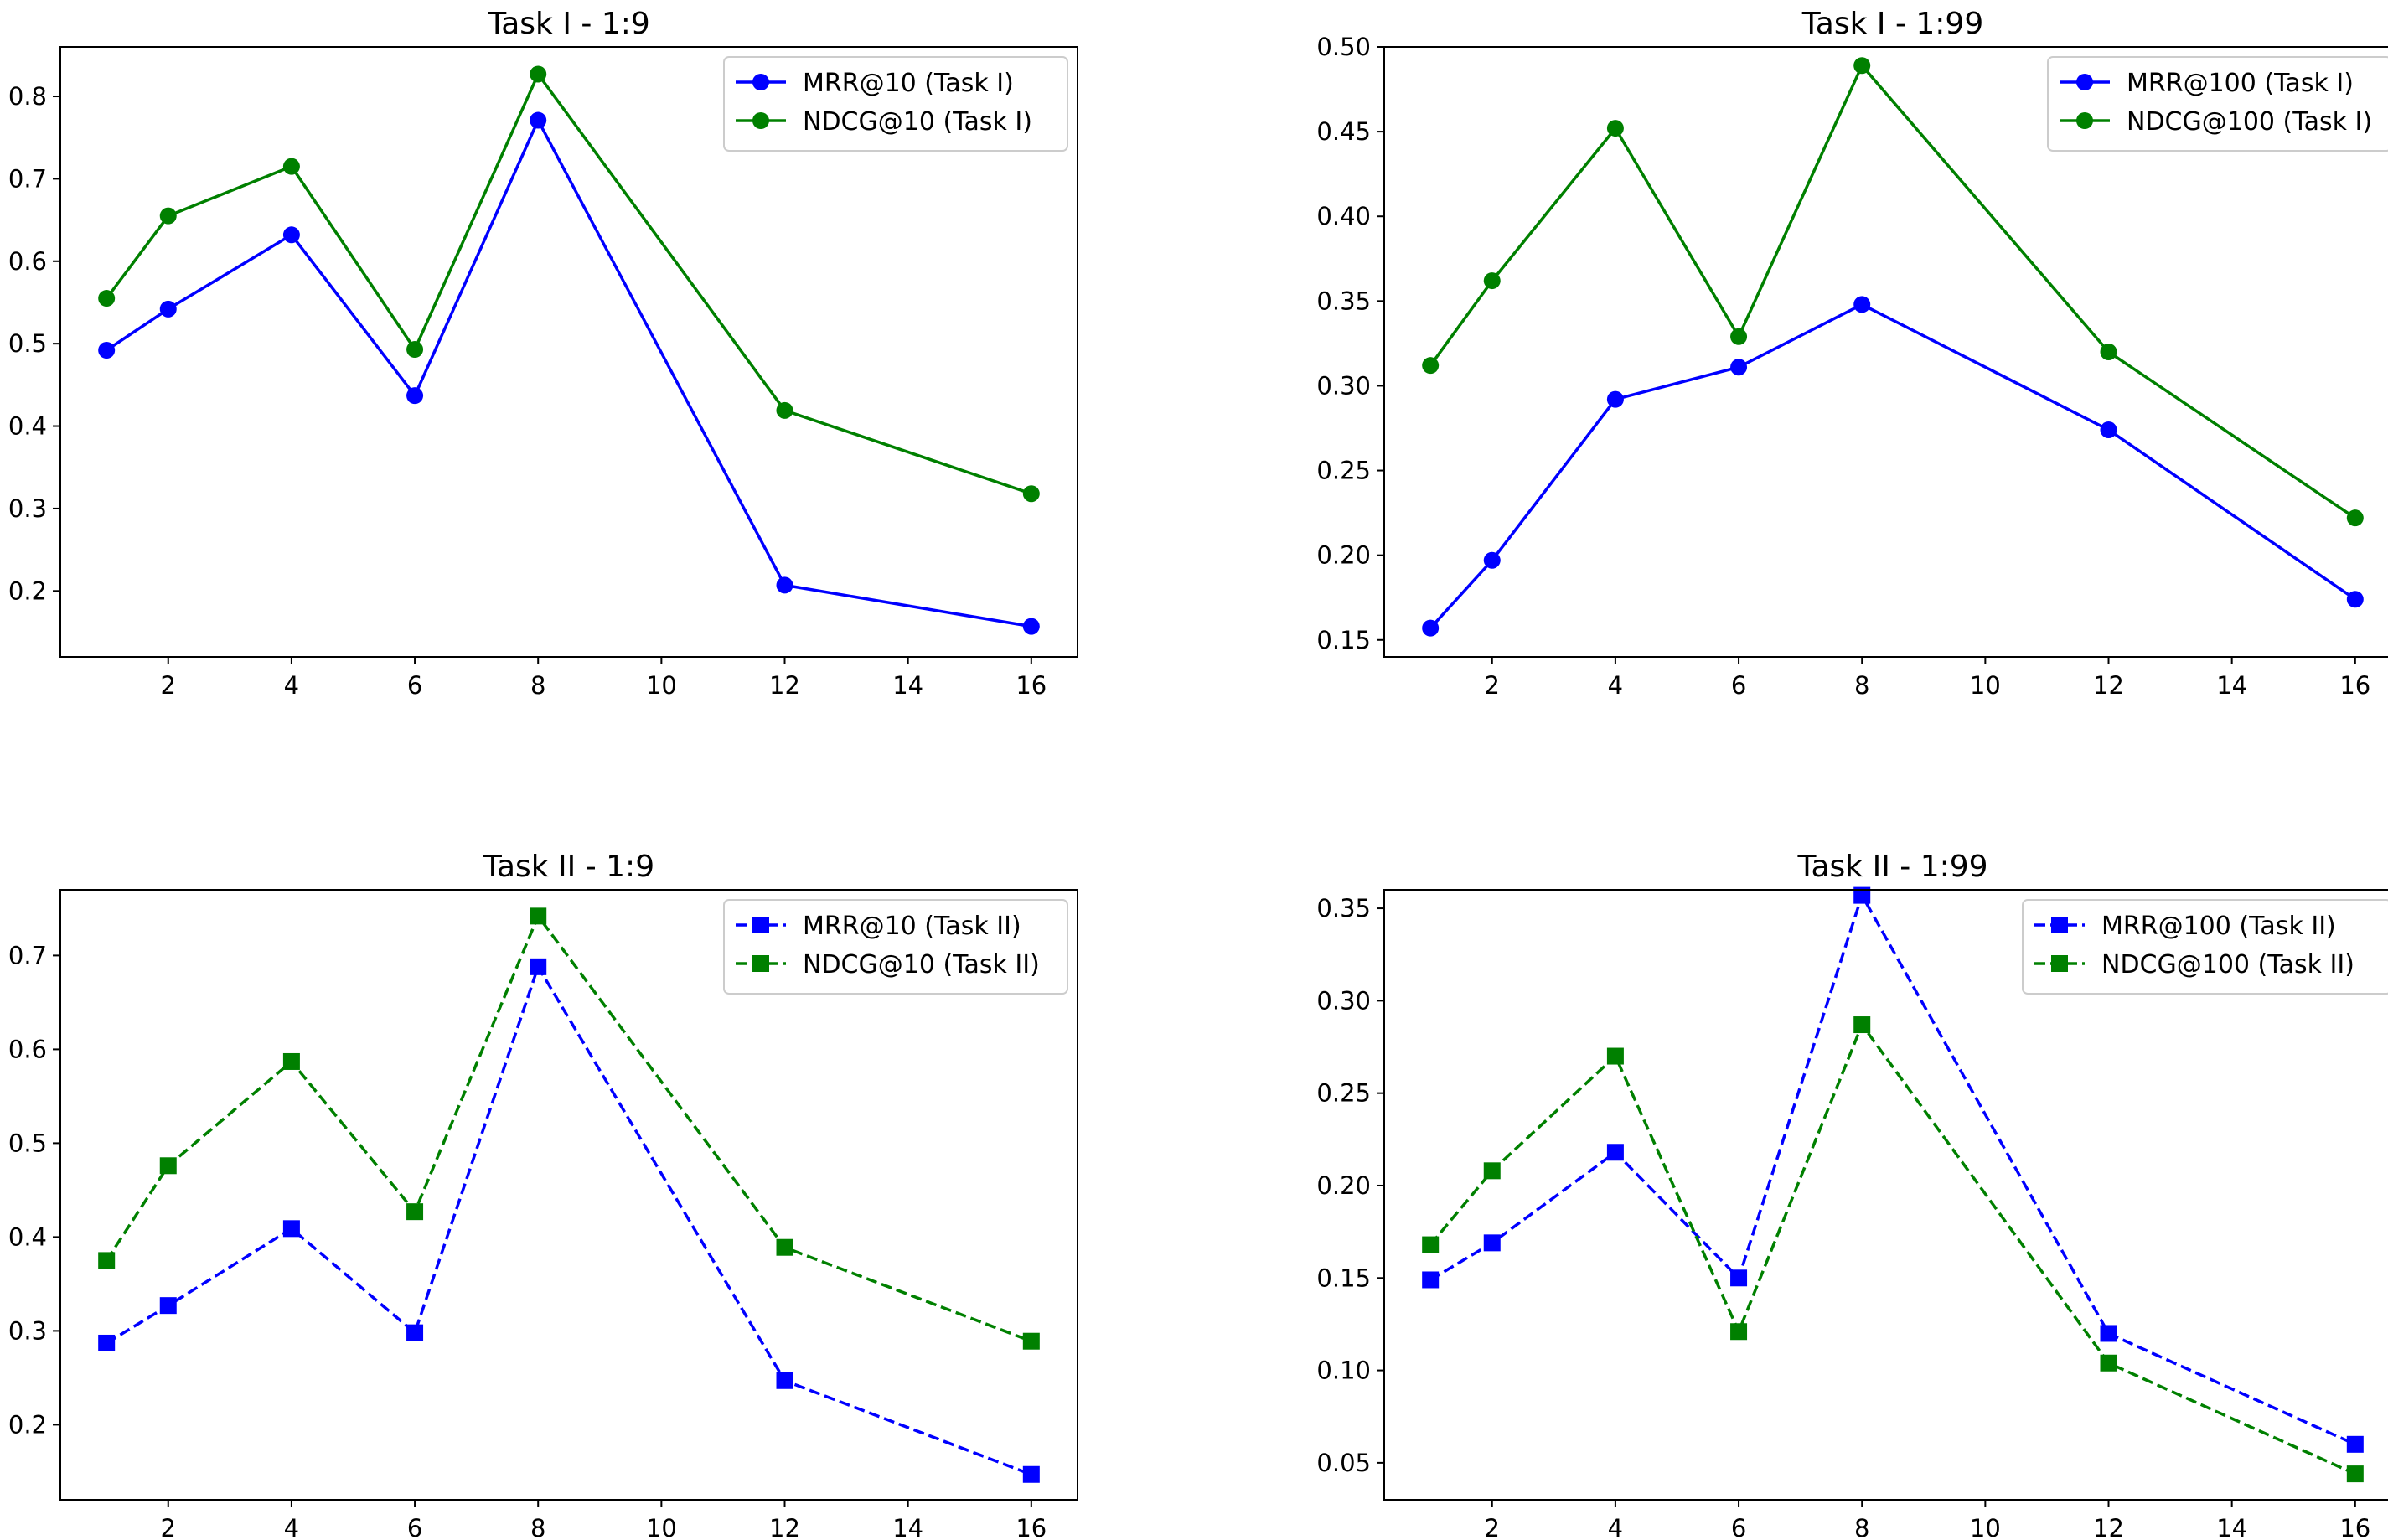 The height and width of the screenshot is (1540, 2388). Describe the element at coordinates (1343, 471) in the screenshot. I see `y-tick-label: 0.25` at that location.